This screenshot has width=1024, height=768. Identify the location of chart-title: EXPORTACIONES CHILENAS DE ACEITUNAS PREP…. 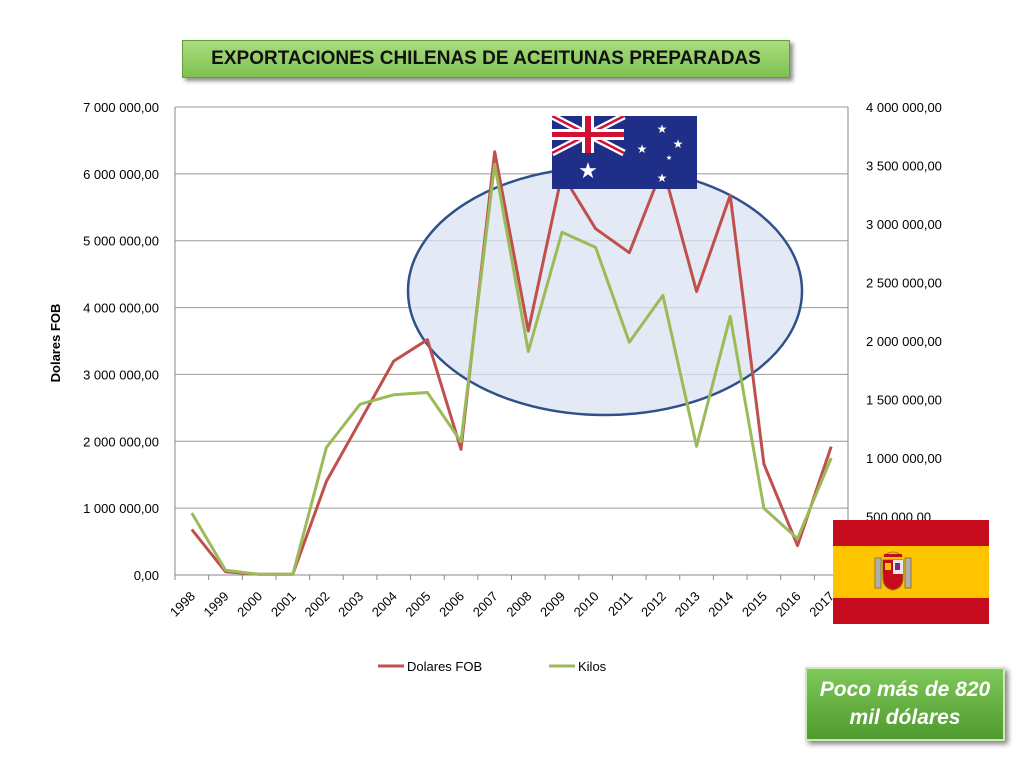
(486, 58).